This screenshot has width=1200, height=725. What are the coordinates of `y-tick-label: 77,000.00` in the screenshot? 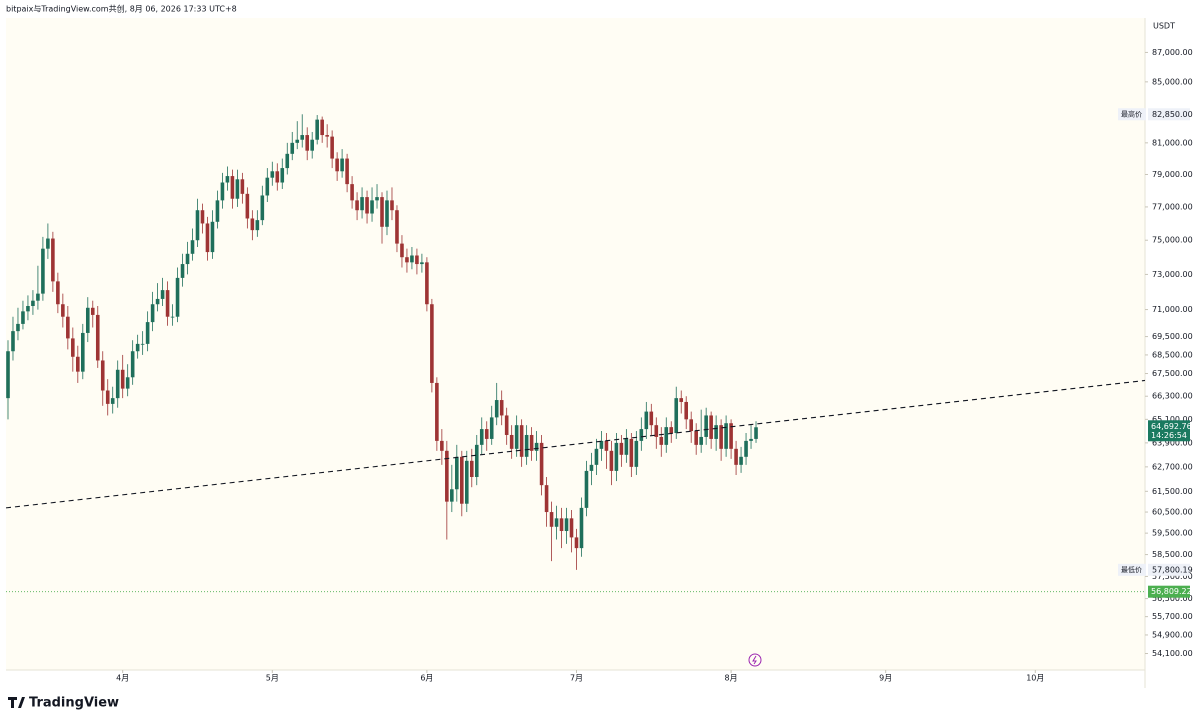 It's located at (1172, 206).